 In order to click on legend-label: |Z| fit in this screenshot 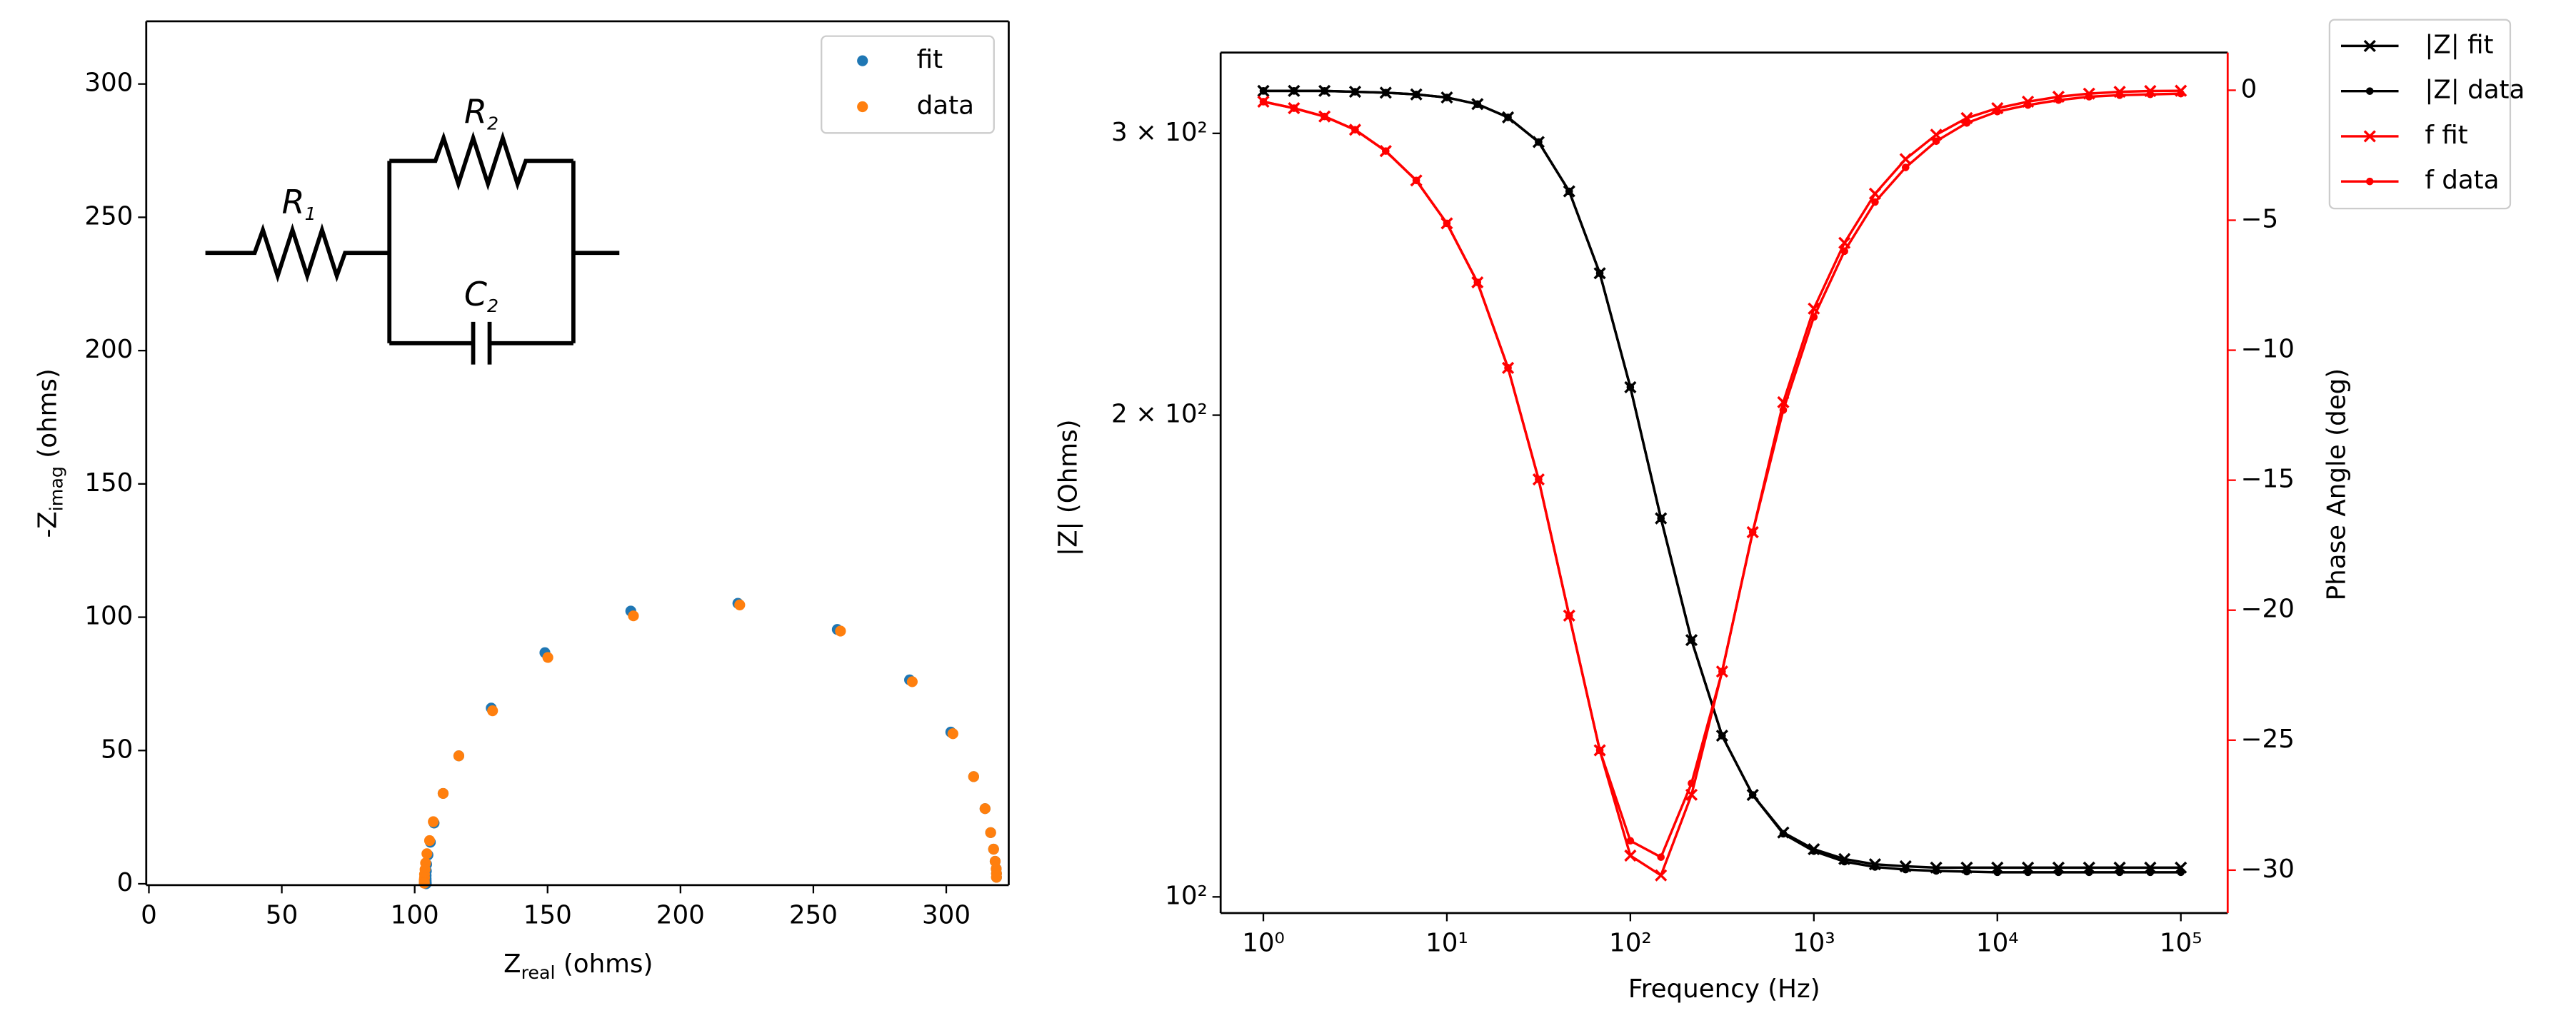, I will do `click(2459, 44)`.